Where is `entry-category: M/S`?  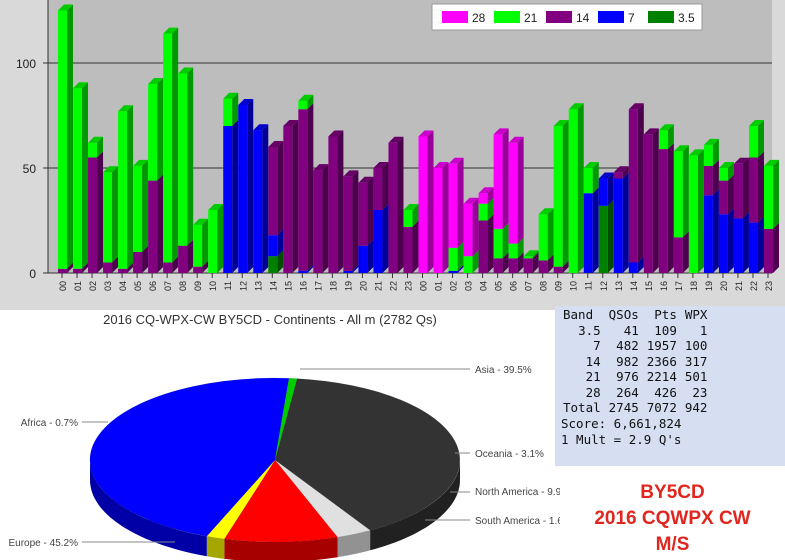 entry-category: M/S is located at coordinates (672, 544).